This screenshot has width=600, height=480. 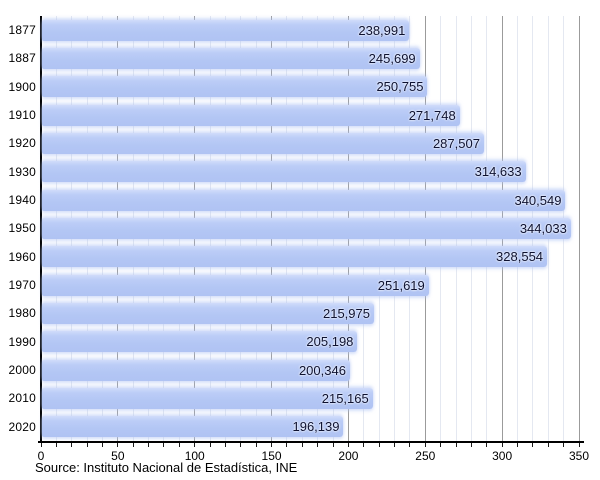 I want to click on bar: 271,748, so click(x=251, y=115).